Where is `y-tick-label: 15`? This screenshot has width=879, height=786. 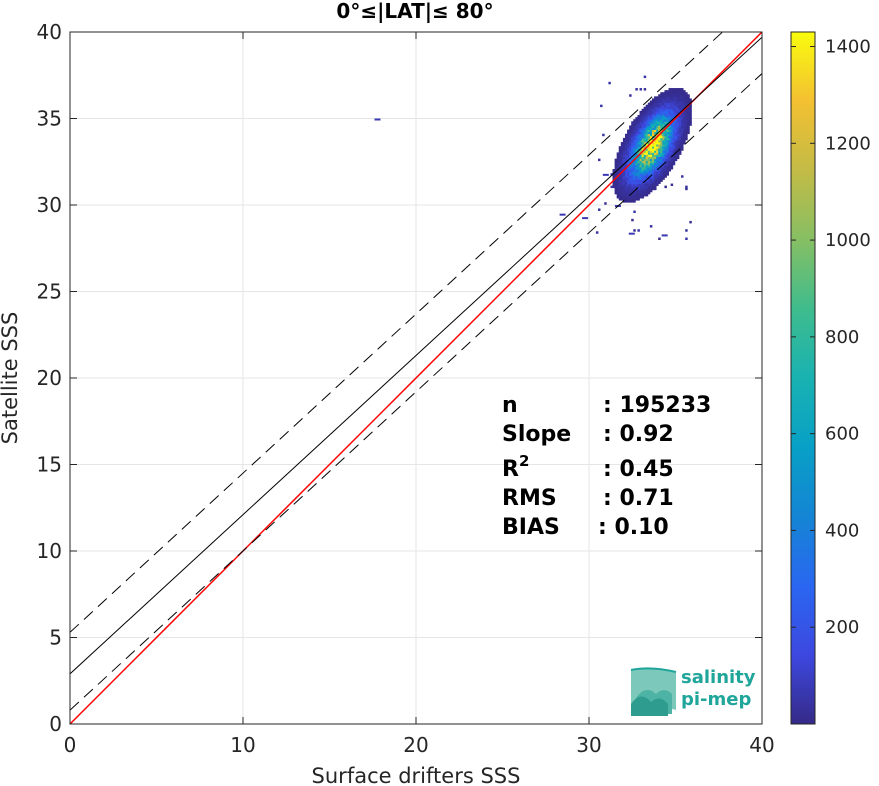
y-tick-label: 15 is located at coordinates (49, 465).